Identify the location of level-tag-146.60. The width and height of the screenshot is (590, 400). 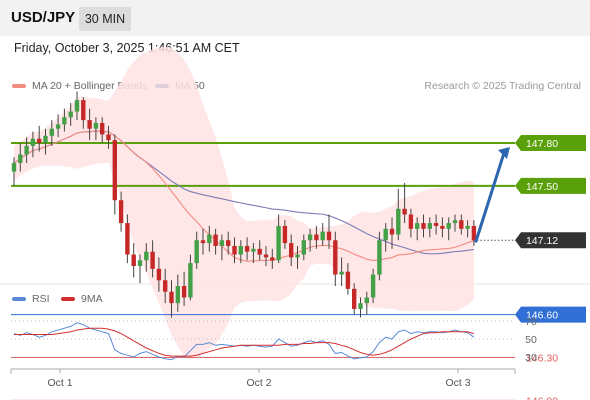
(550, 314).